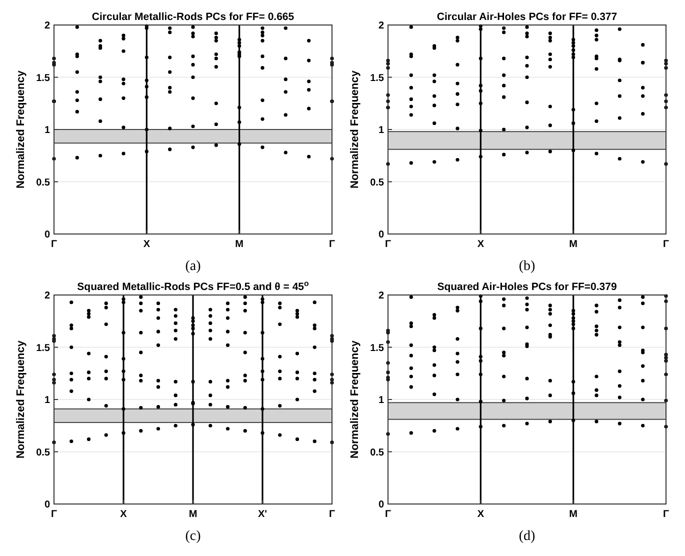  Describe the element at coordinates (527, 266) in the screenshot. I see `text: (b)` at that location.